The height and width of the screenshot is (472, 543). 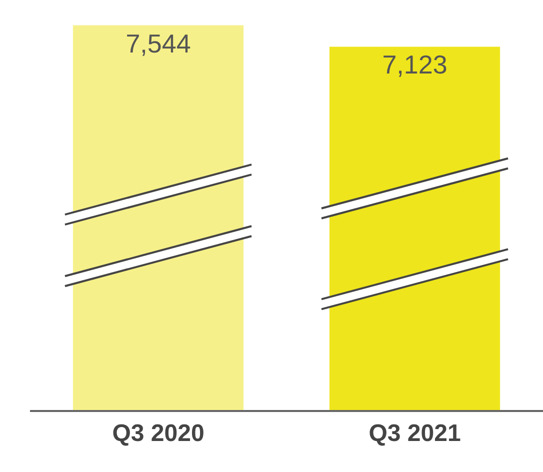 What do you see at coordinates (415, 65) in the screenshot?
I see `data-label: 7,123` at bounding box center [415, 65].